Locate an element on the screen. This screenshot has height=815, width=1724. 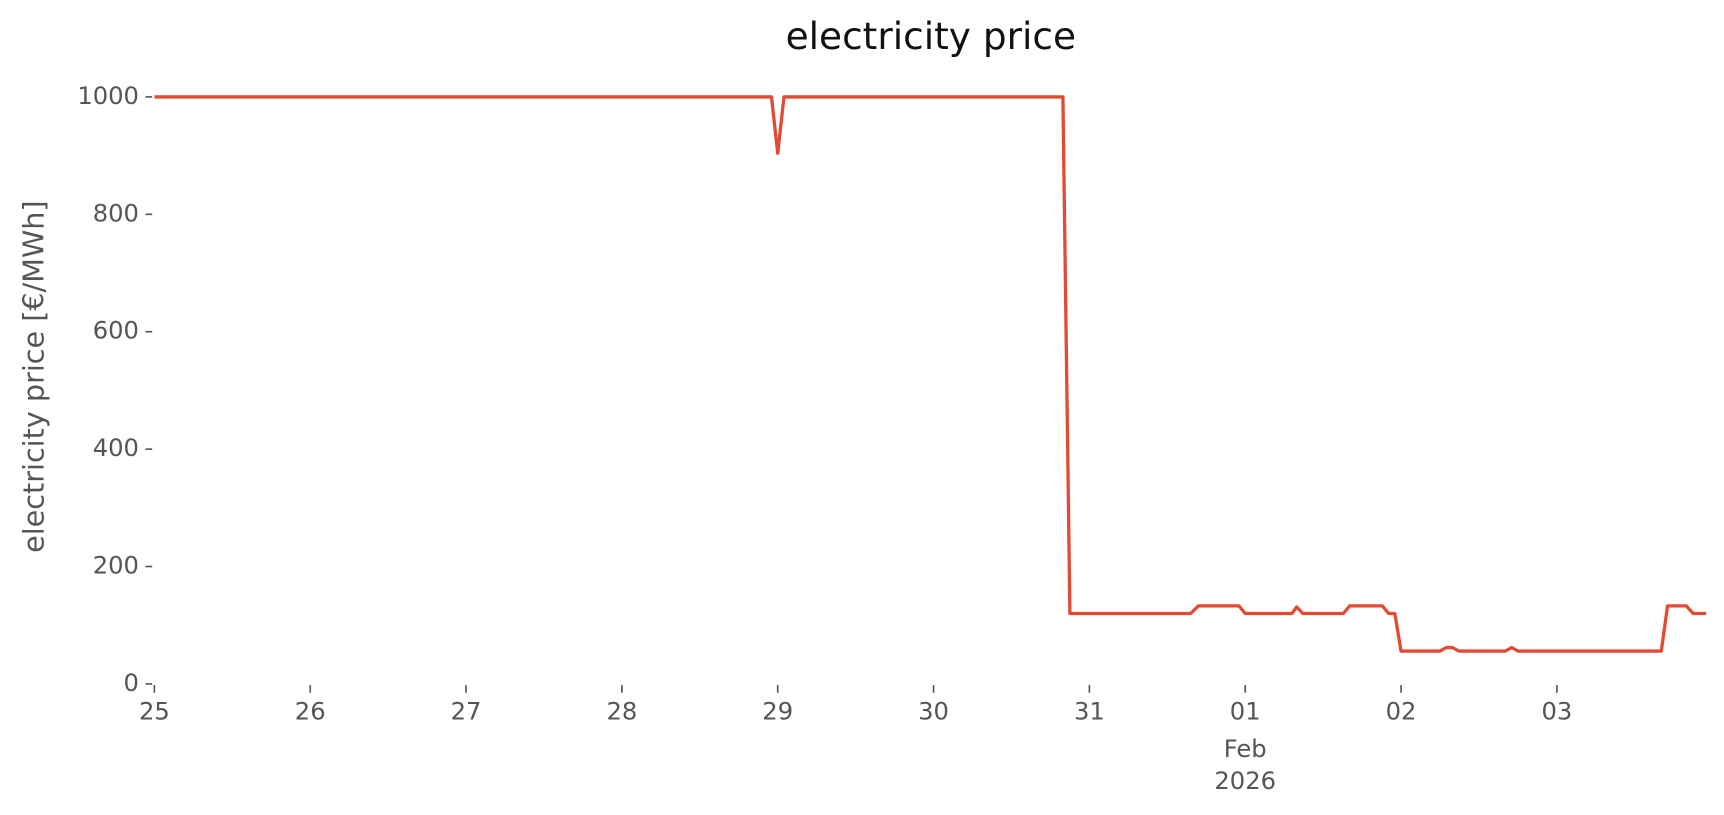
x-tick-label: 03 is located at coordinates (1556, 712).